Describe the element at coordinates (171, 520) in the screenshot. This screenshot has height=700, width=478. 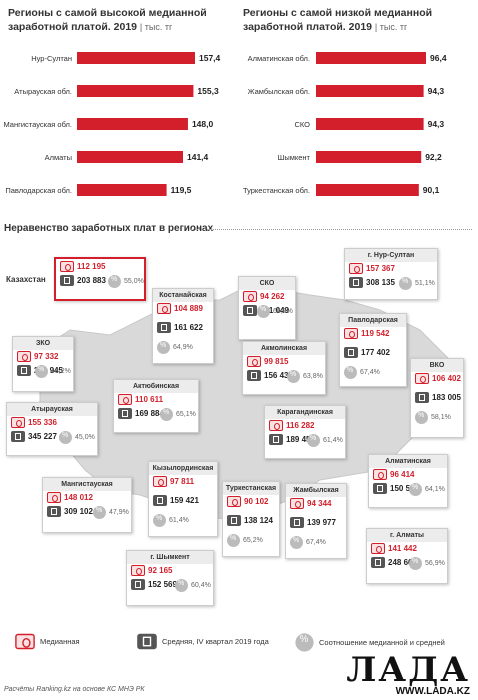
I see `region-card-row: 61,4%` at that location.